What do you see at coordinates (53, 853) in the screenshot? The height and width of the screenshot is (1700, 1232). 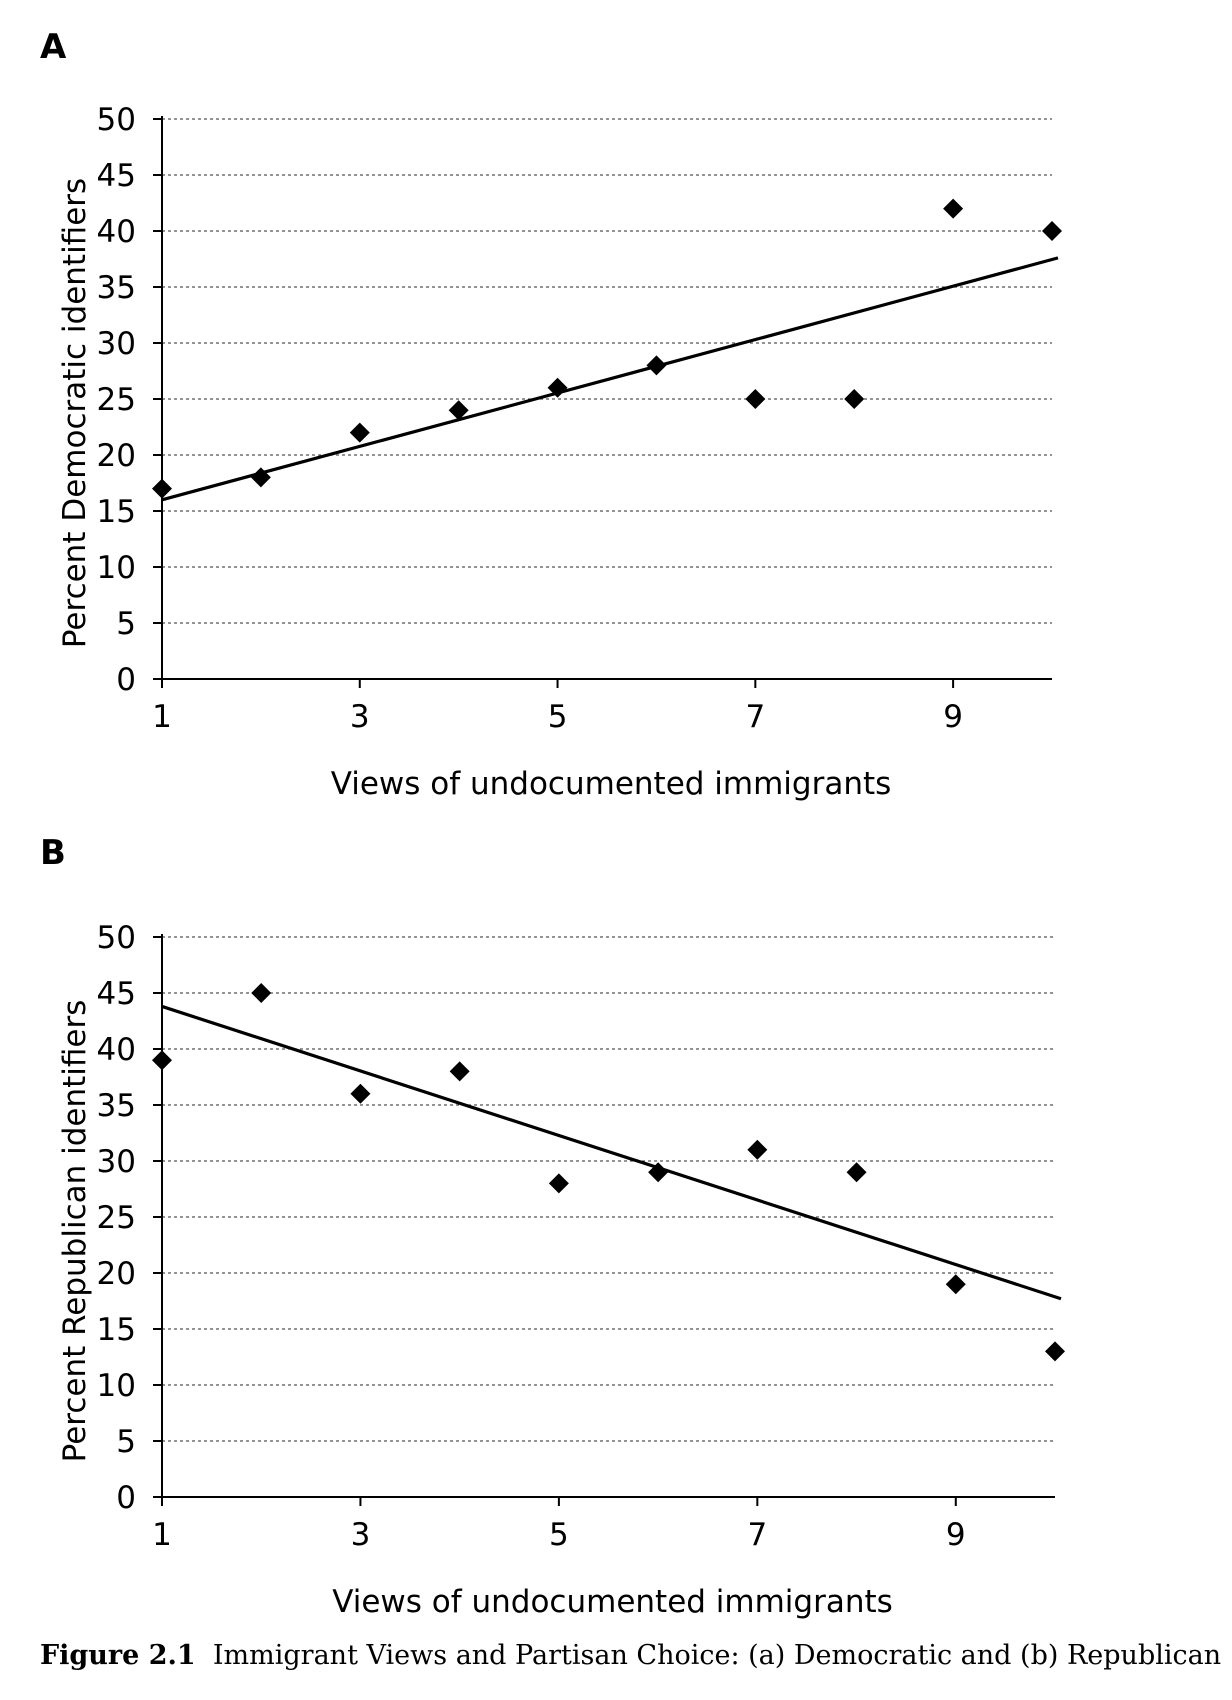 I see `panel-b-letter: B` at bounding box center [53, 853].